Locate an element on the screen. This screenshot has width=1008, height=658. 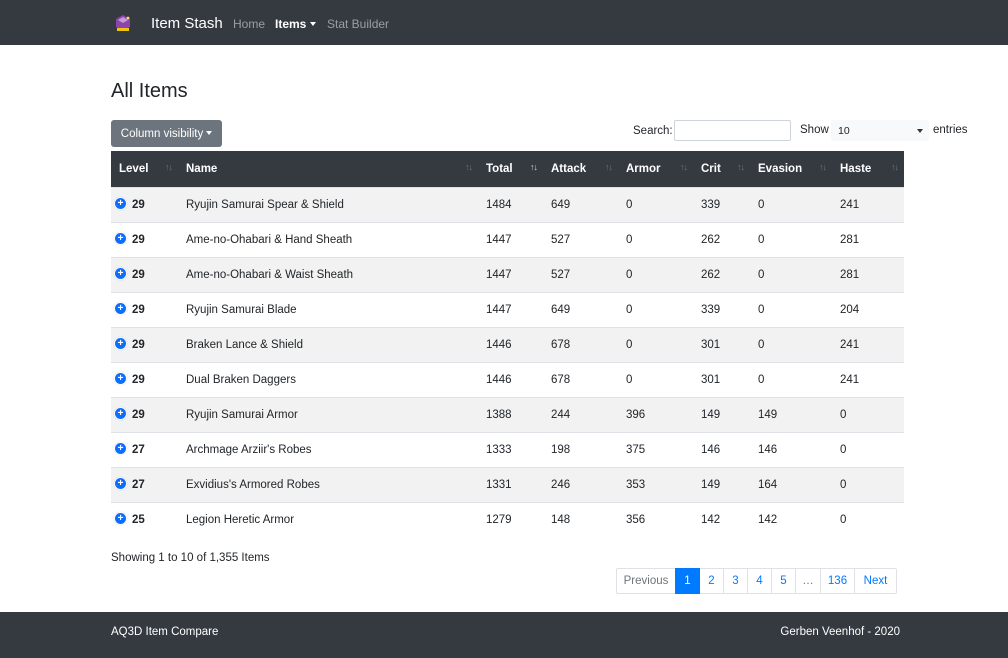
crit-cell: 149 is located at coordinates (721, 484).